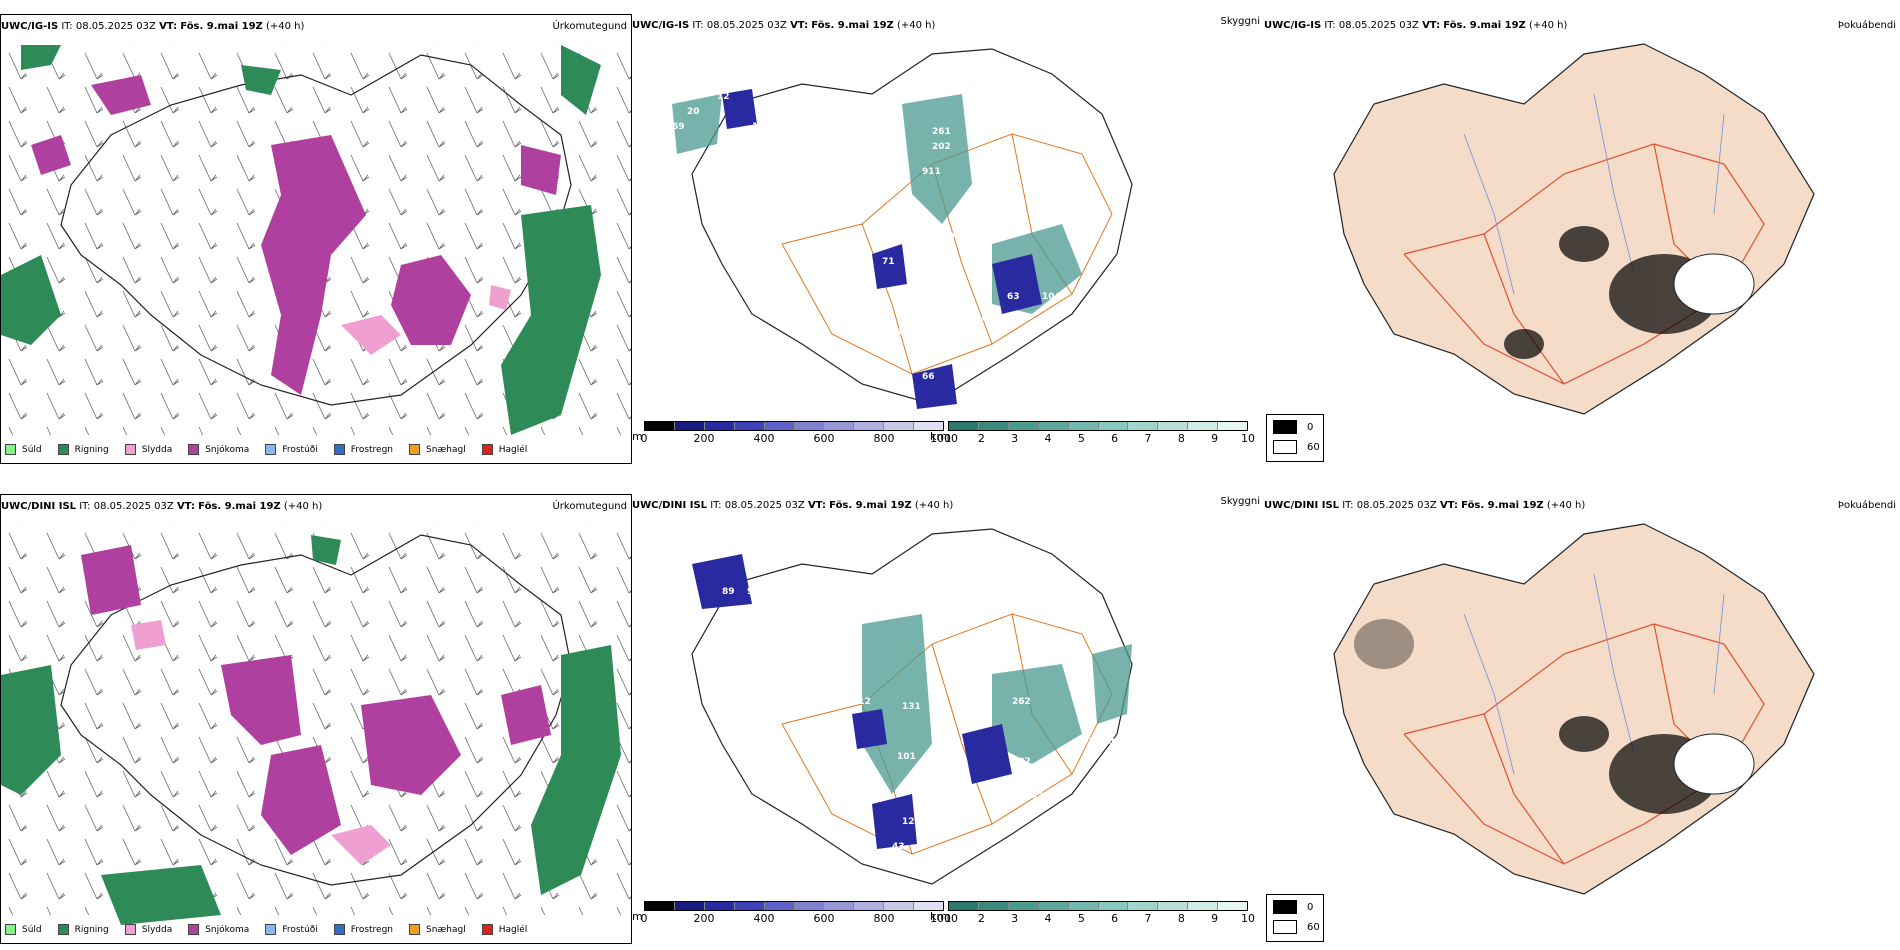  I want to click on fog-legend-item: 0, so click(1293, 907).